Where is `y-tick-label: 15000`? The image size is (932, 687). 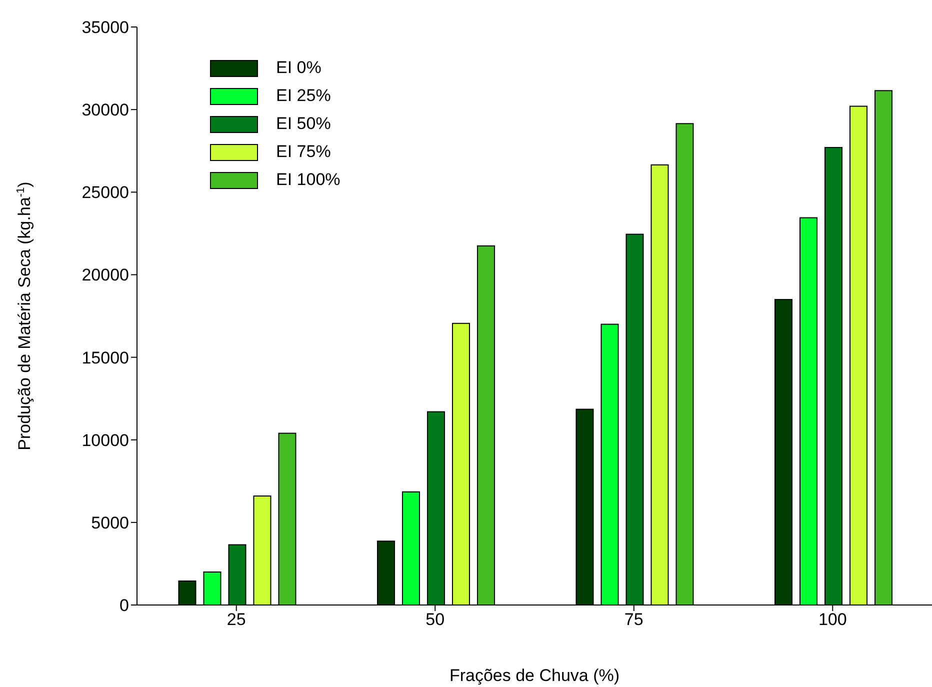
y-tick-label: 15000 is located at coordinates (105, 358).